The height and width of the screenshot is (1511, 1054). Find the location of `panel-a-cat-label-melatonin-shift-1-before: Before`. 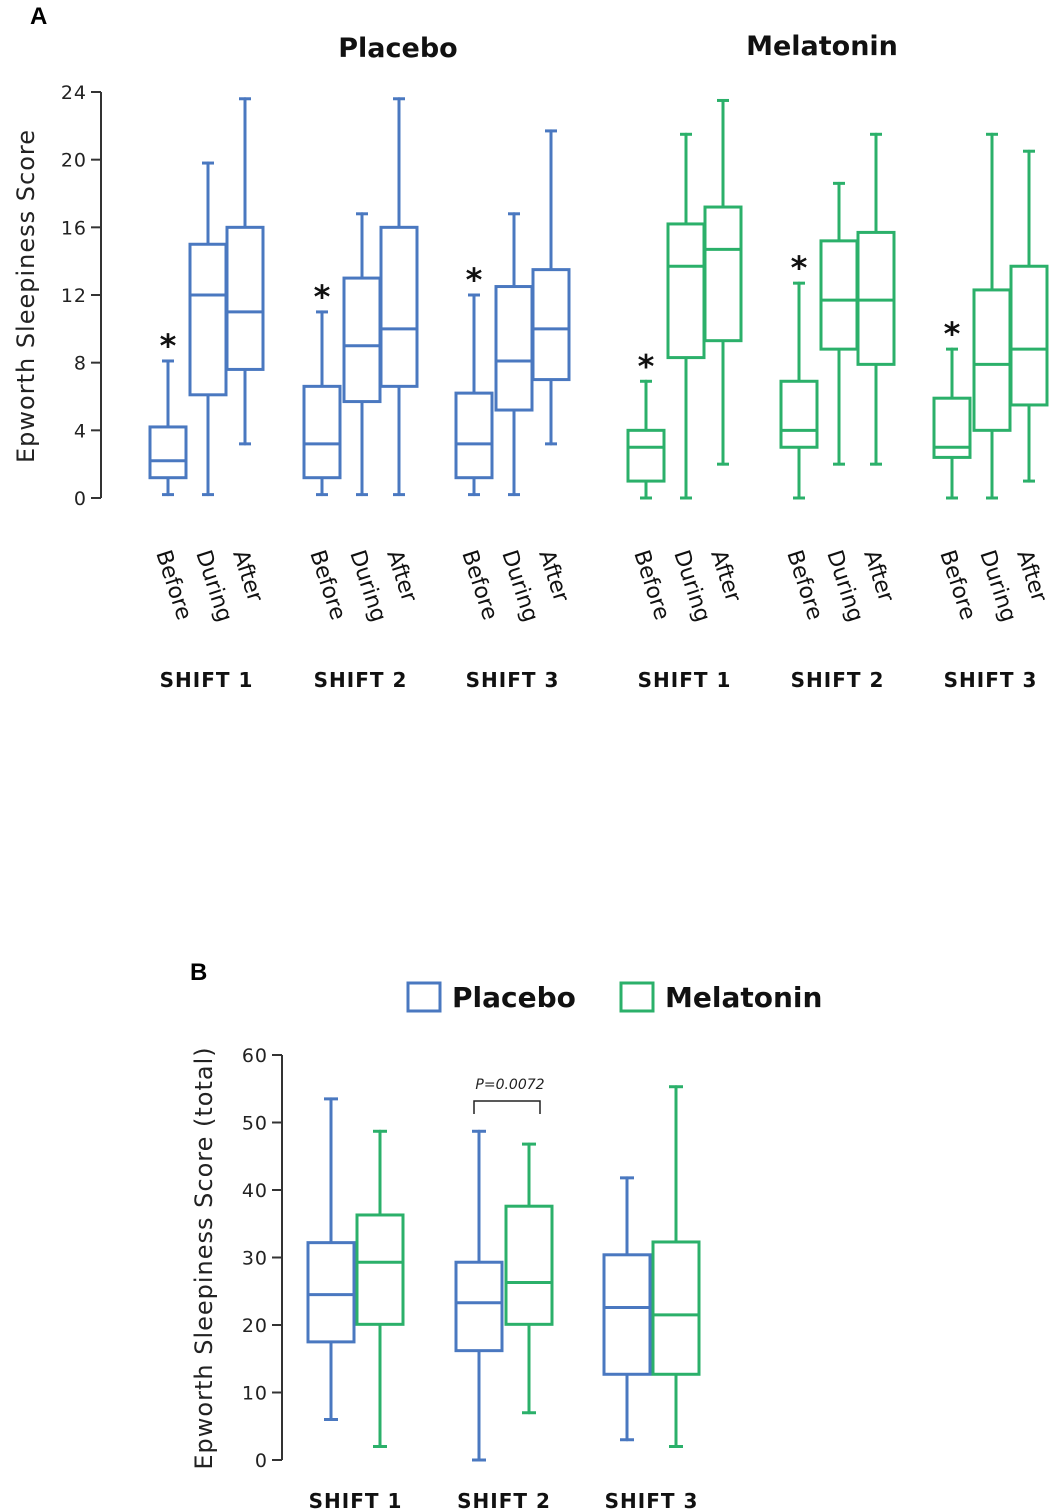

panel-a-cat-label-melatonin-shift-1-before: Before is located at coordinates (651, 585).